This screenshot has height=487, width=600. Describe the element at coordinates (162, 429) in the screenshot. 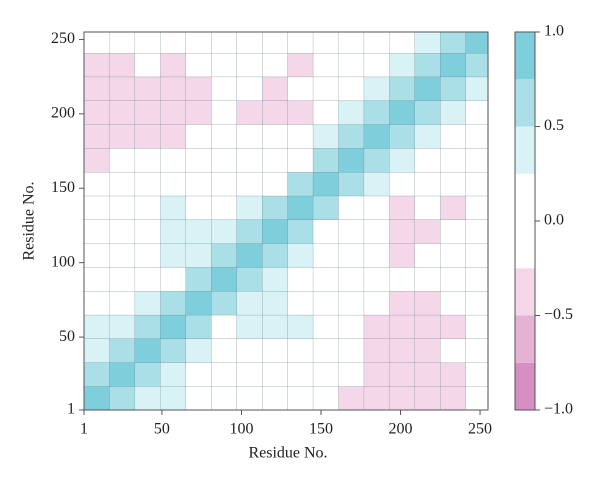

I see `x-tick-label: 50` at that location.